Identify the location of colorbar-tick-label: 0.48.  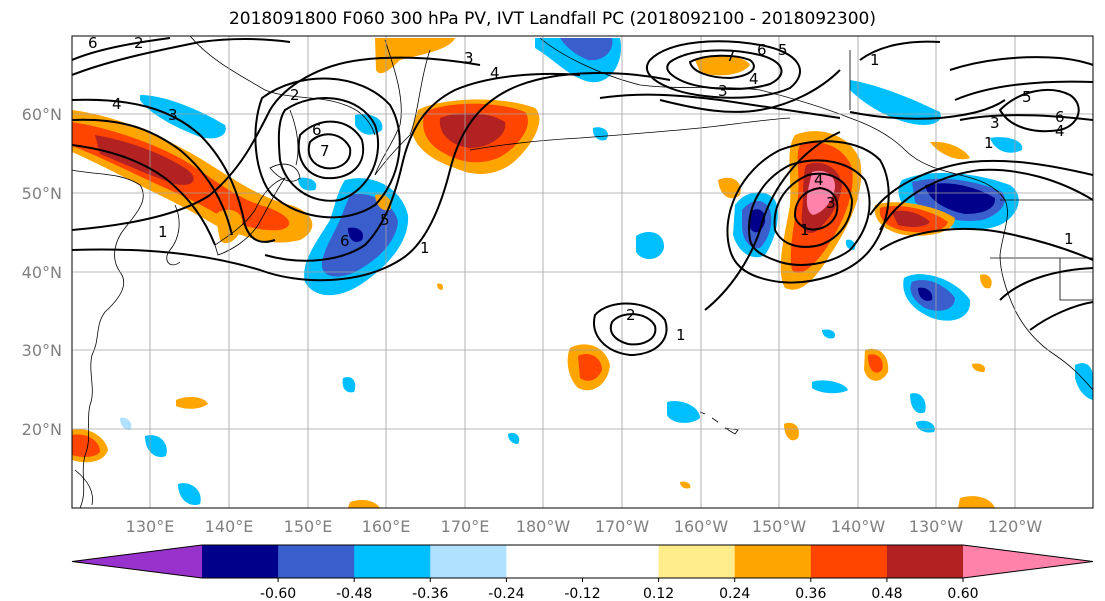
(886, 593).